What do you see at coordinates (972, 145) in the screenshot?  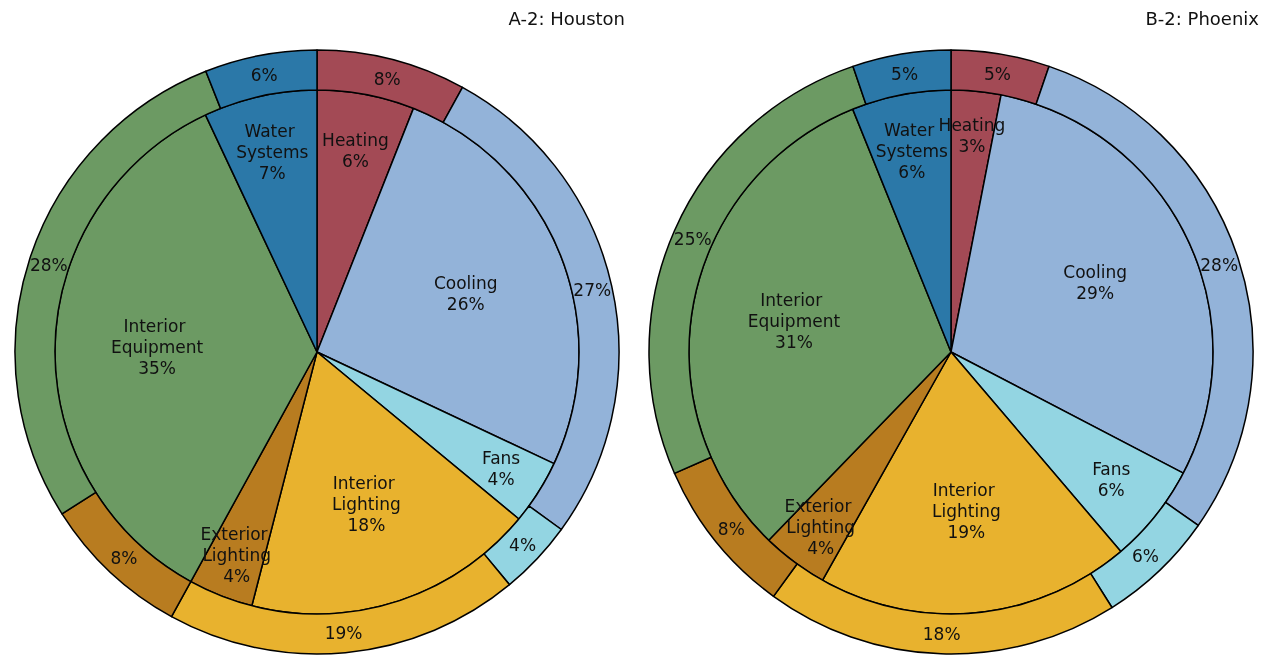 I see `data-label: 3%` at bounding box center [972, 145].